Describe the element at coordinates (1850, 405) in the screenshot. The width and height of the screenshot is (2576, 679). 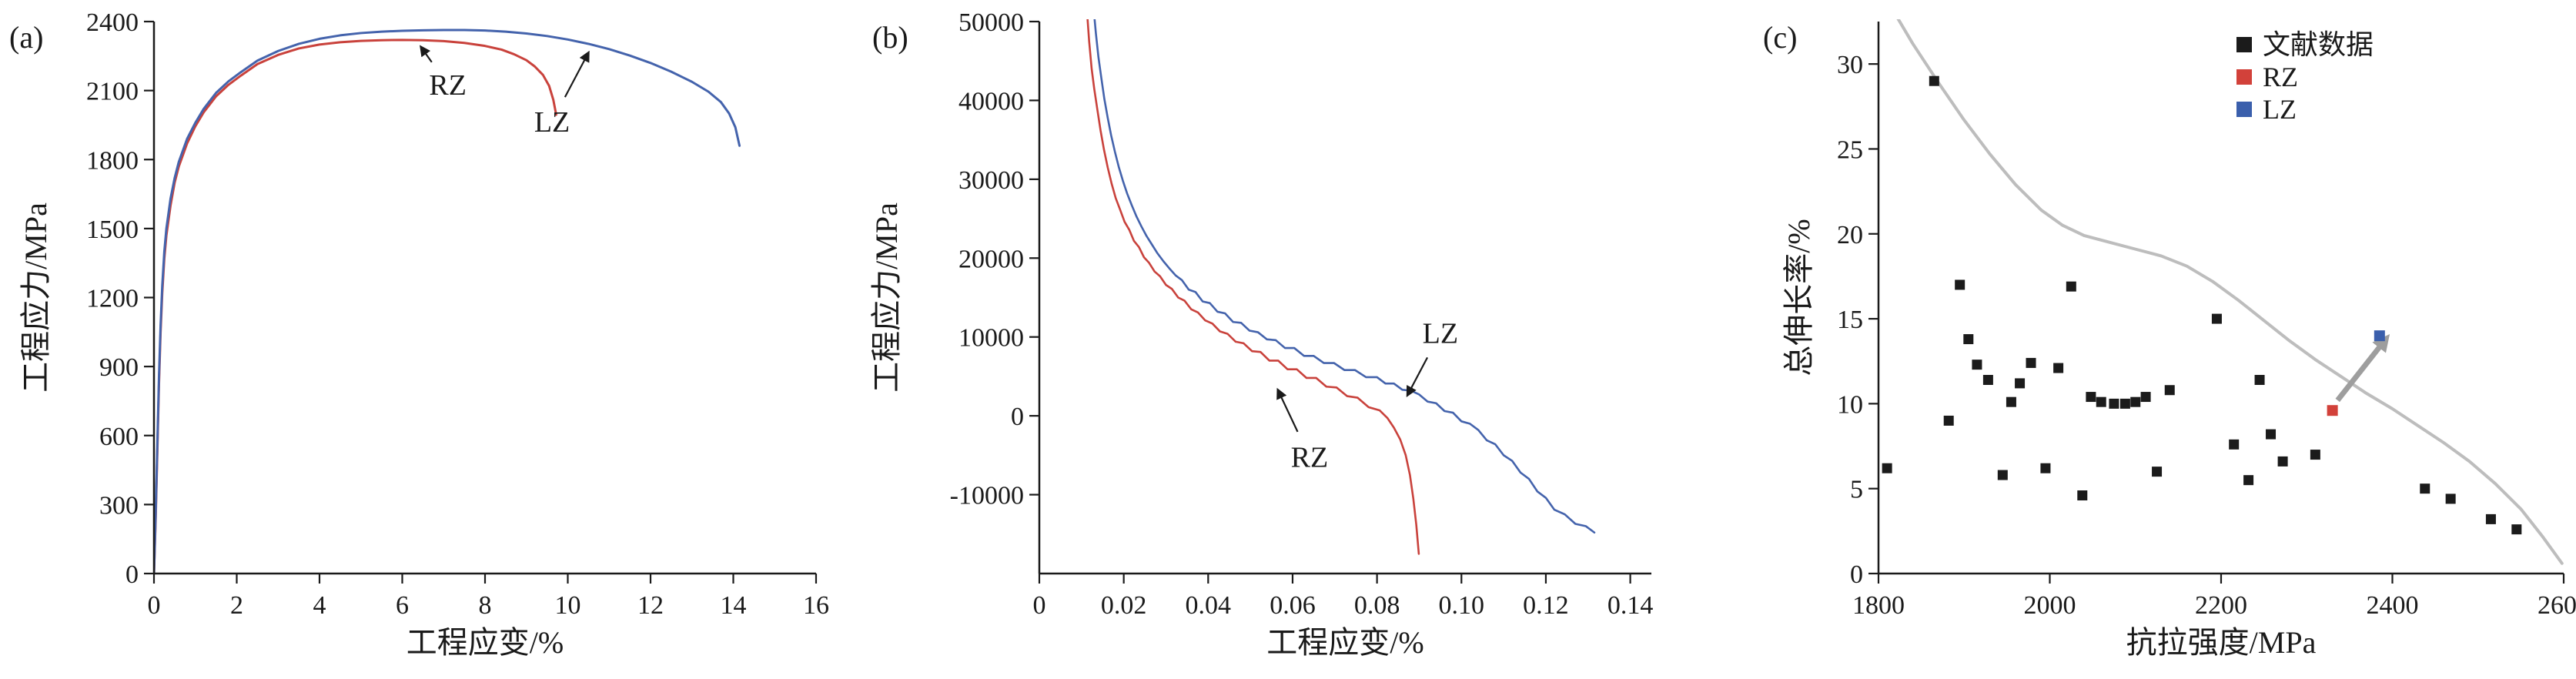
I see `y-tick-label: 10` at that location.